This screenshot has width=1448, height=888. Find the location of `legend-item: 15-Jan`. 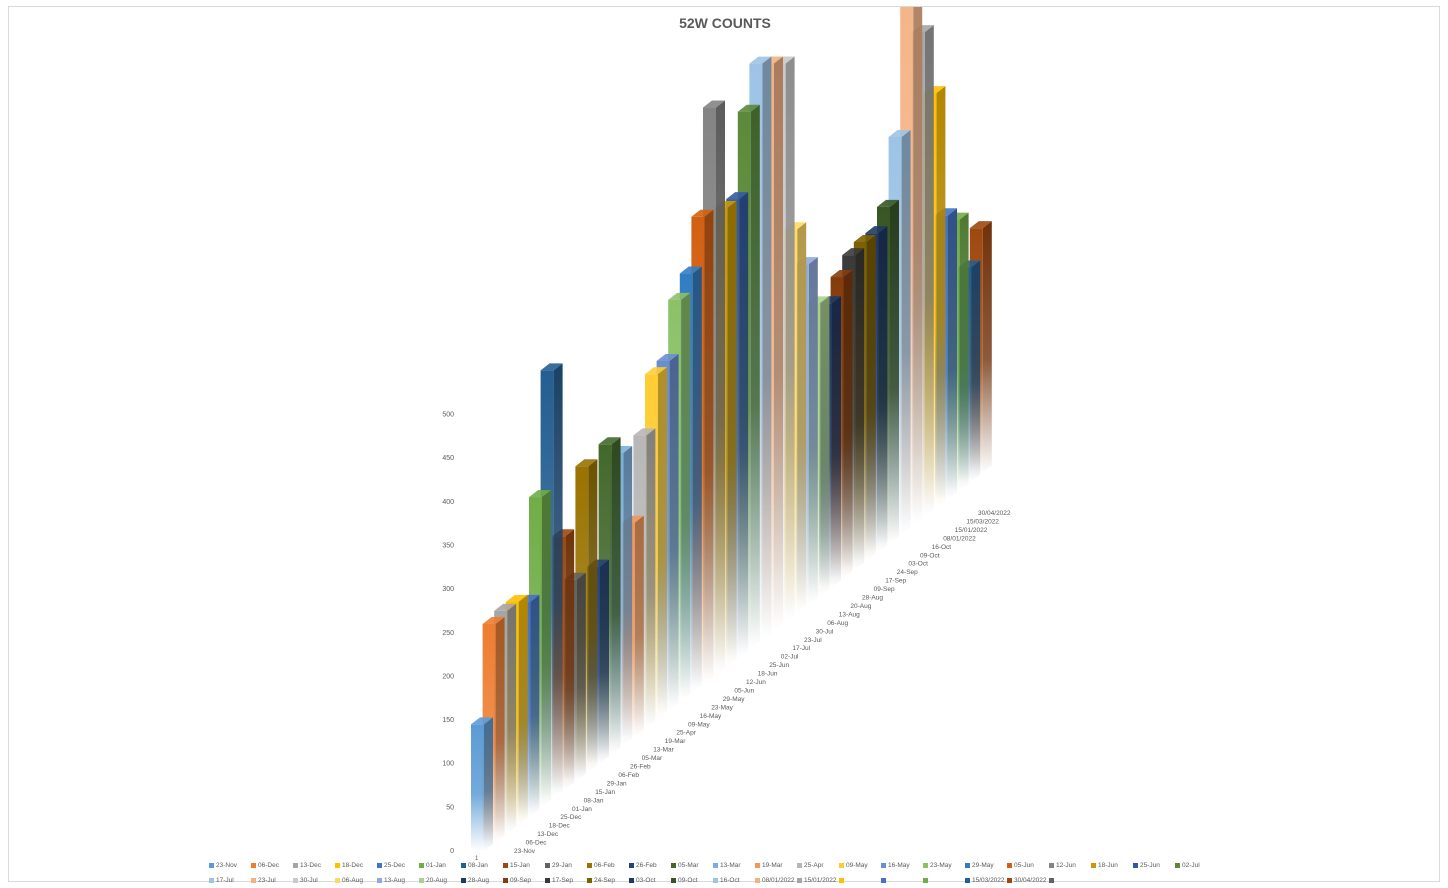

legend-item: 15-Jan is located at coordinates (524, 865).